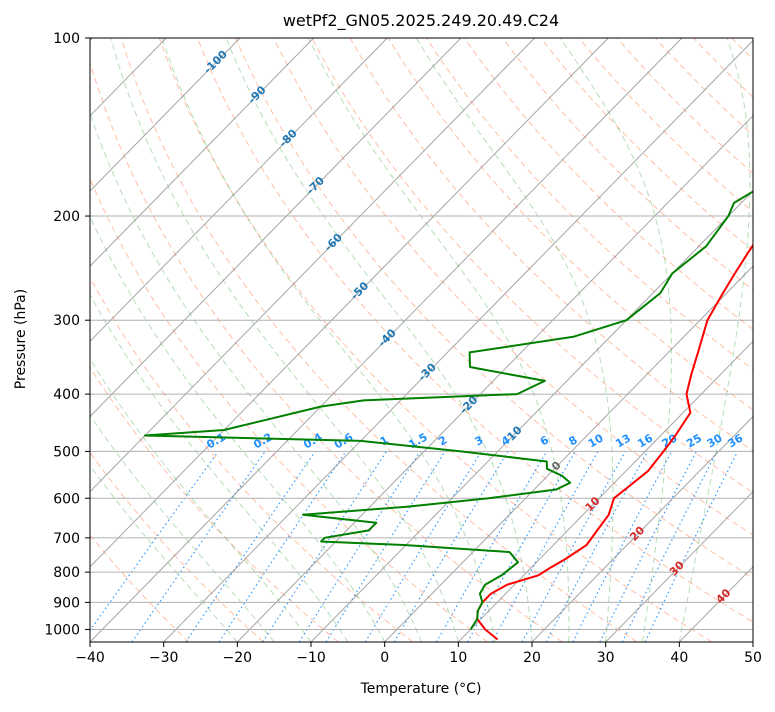 This screenshot has width=775, height=712. I want to click on y-axis-label: Pressure (hPa), so click(21, 339).